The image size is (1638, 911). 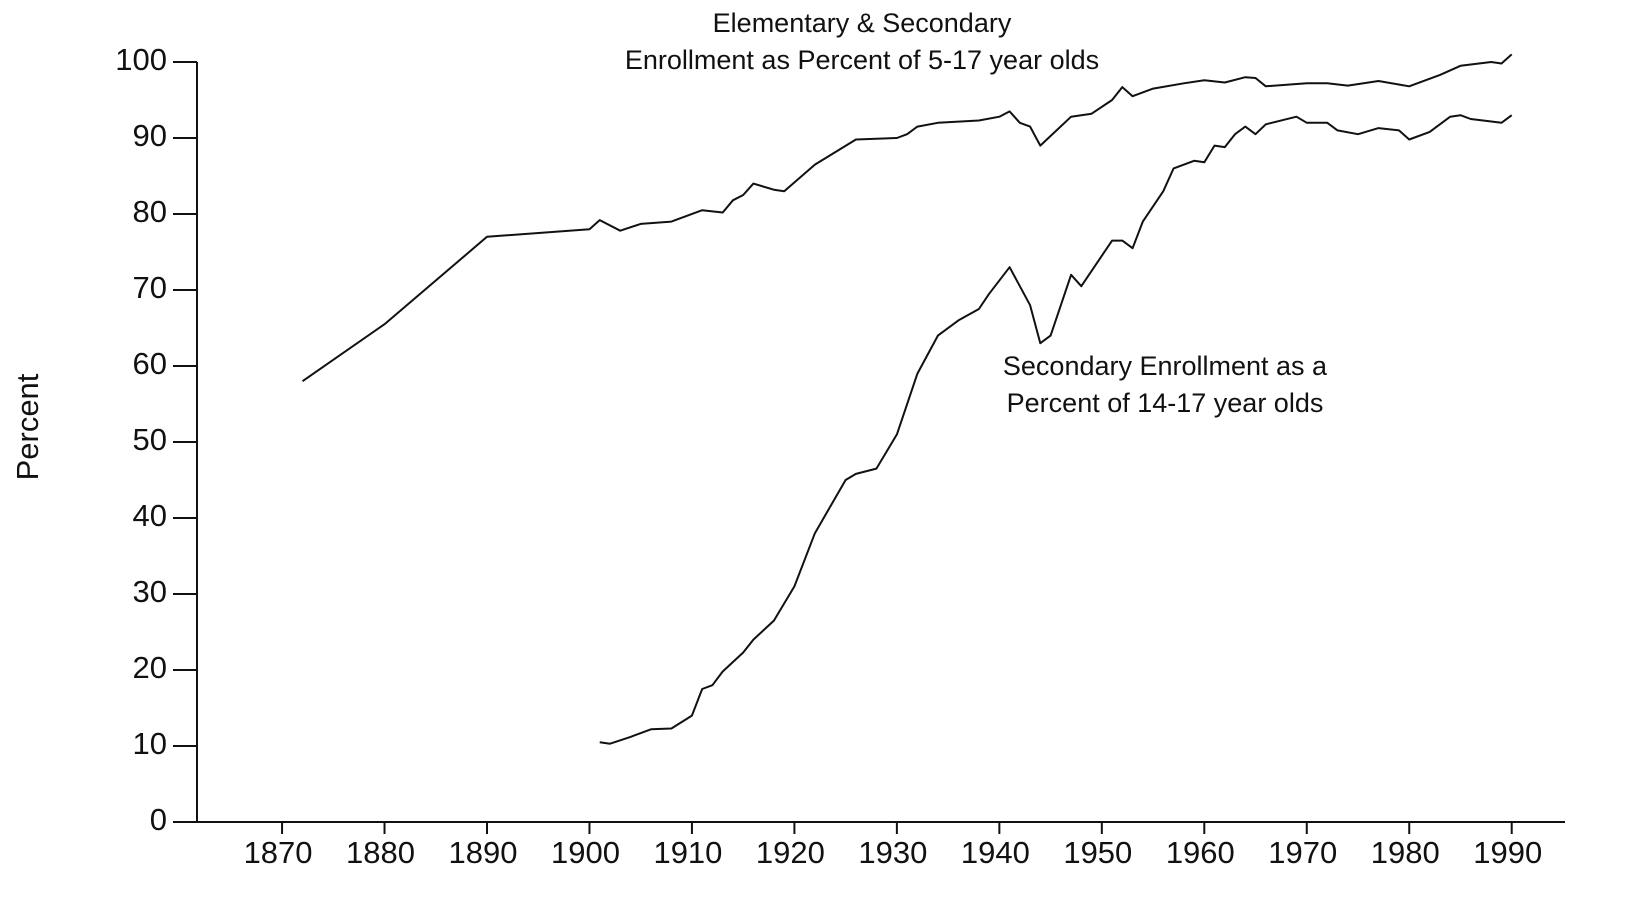 What do you see at coordinates (483, 852) in the screenshot?
I see `x-tick-label: 1890` at bounding box center [483, 852].